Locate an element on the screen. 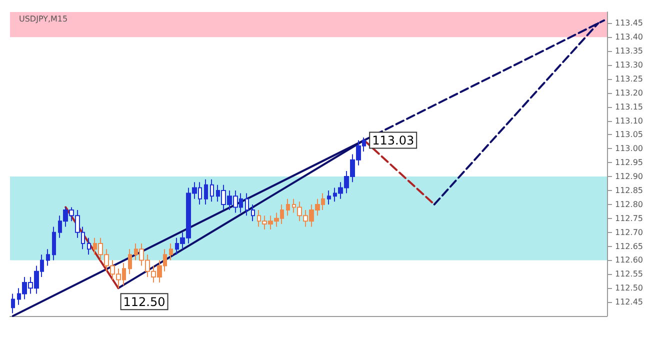 This screenshot has height=346, width=665. annotation: 112.50 is located at coordinates (144, 302).